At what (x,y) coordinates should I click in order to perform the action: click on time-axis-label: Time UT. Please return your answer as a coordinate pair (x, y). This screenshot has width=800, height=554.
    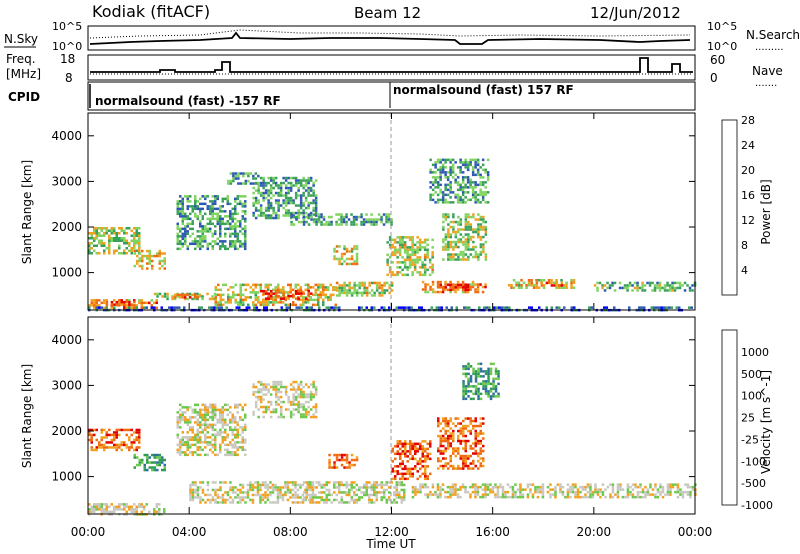
    Looking at the image, I should click on (390, 544).